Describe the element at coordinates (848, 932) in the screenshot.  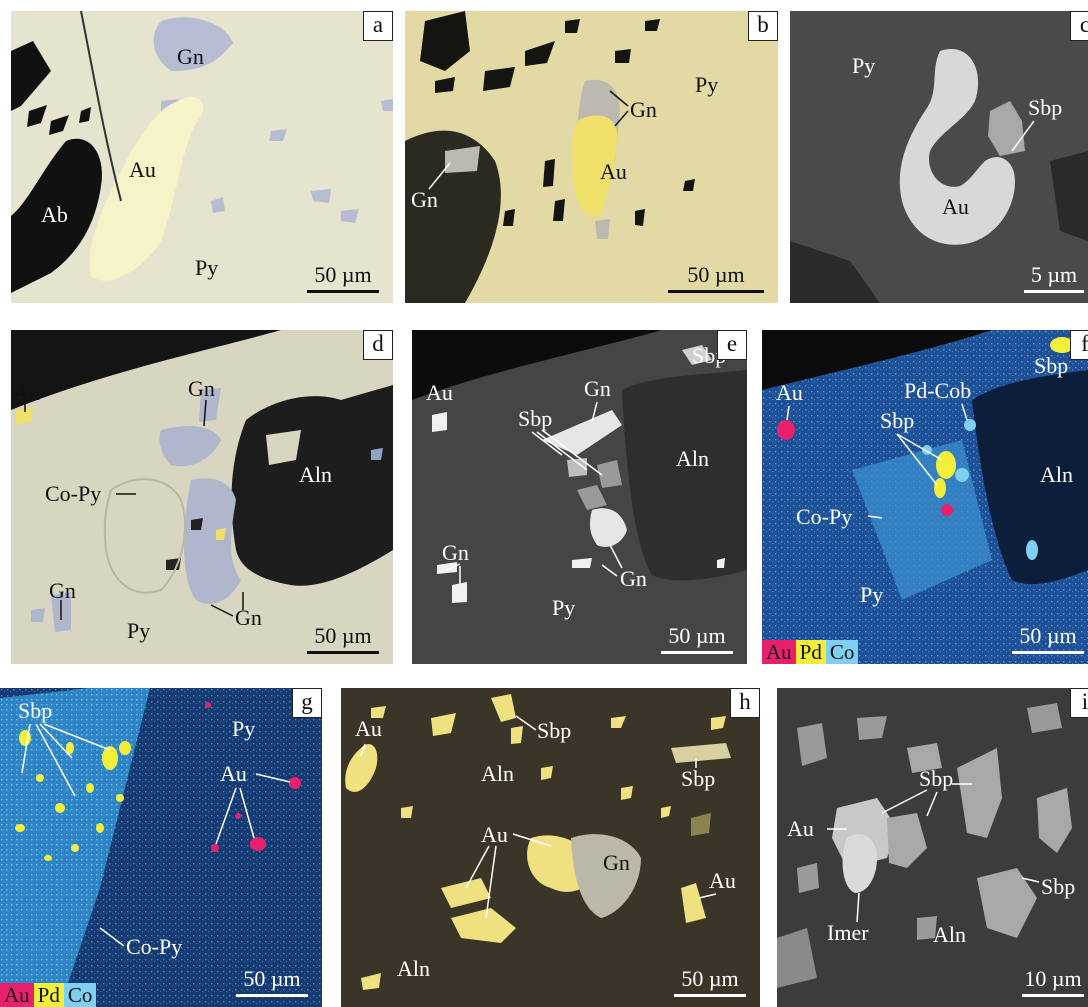
I see `label-imer: Imer` at that location.